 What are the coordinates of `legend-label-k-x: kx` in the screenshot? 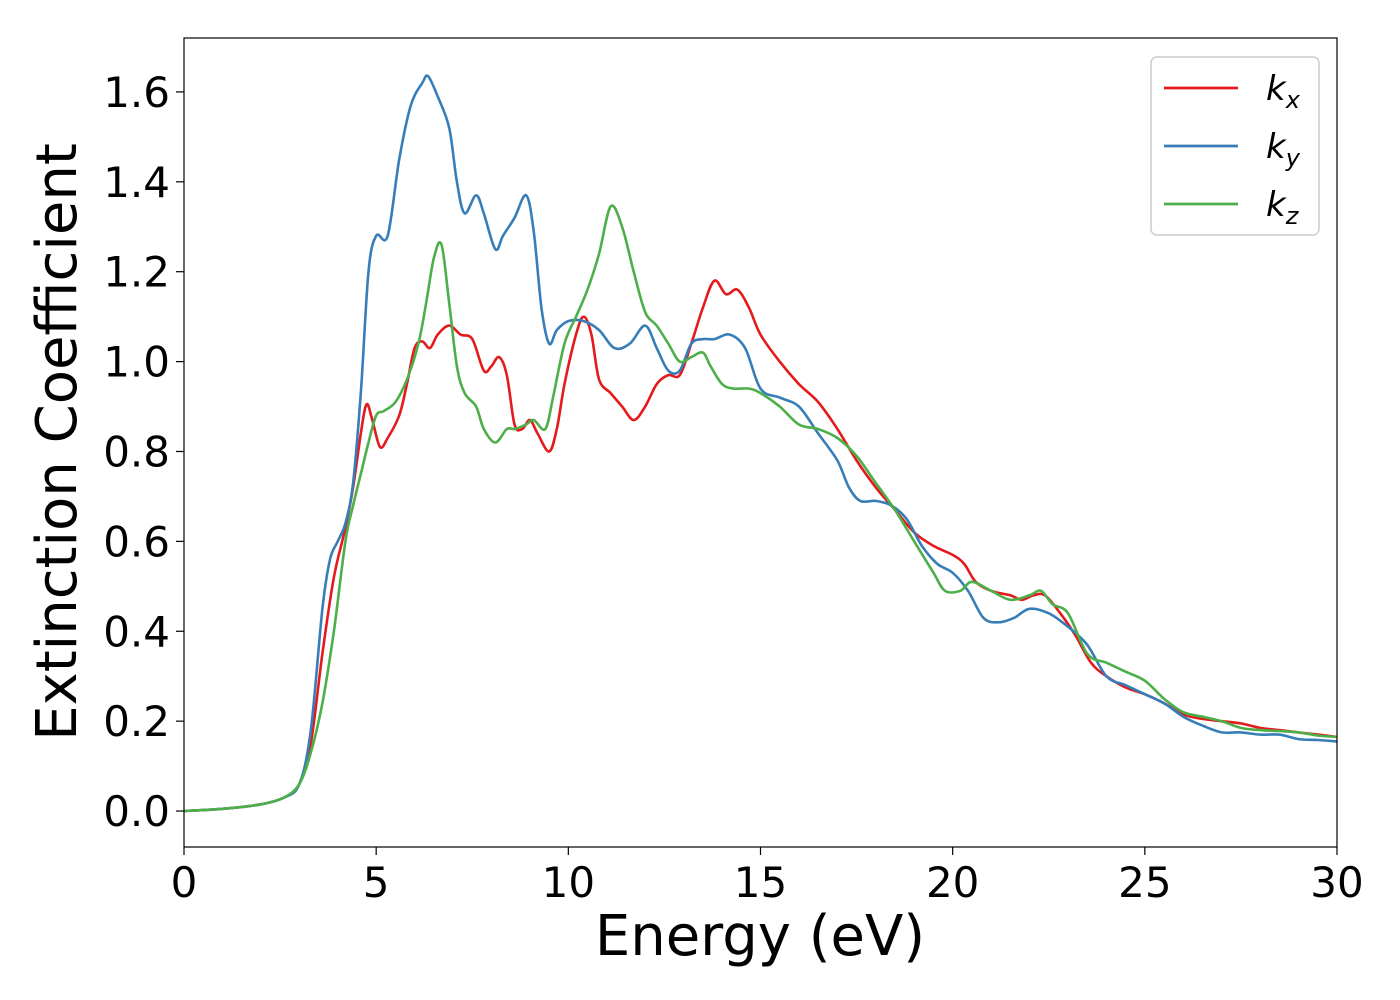 It's located at (1283, 91).